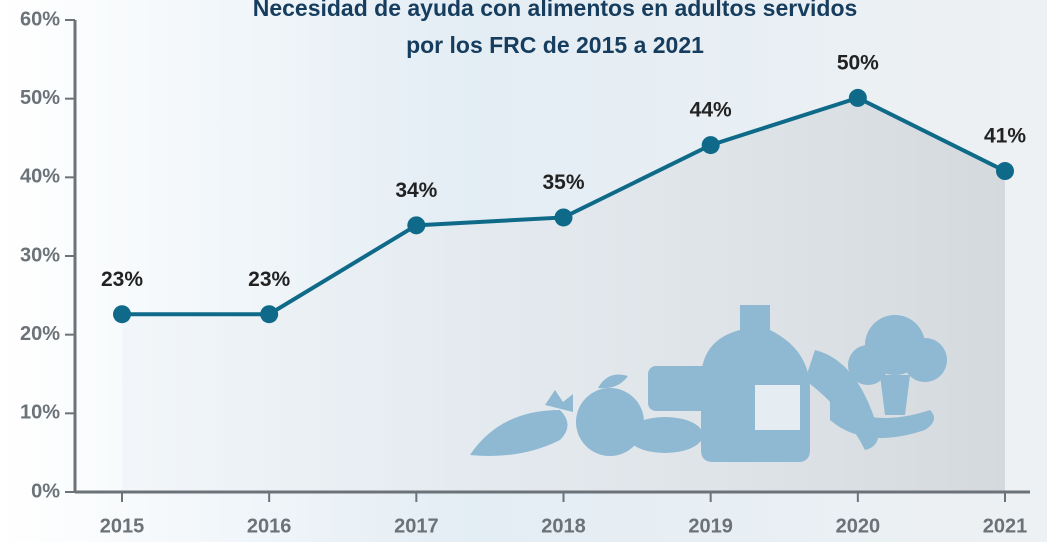 The height and width of the screenshot is (542, 1047). What do you see at coordinates (1005, 136) in the screenshot?
I see `data-label: 41%` at bounding box center [1005, 136].